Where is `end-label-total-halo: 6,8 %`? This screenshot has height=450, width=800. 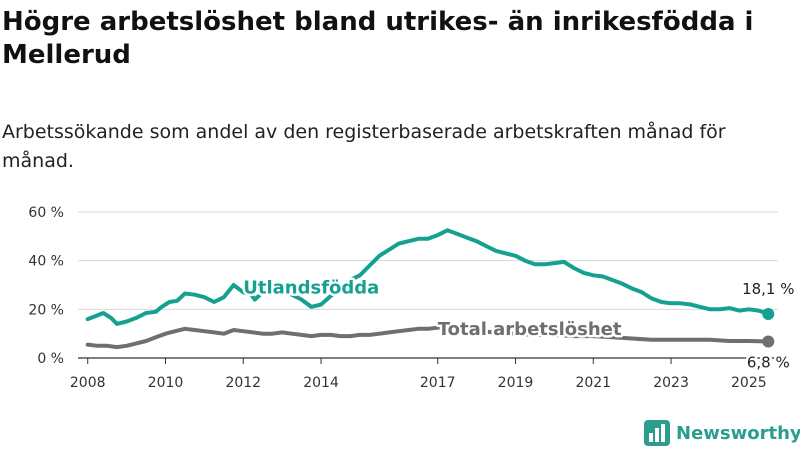 end-label-total-halo: 6,8 % is located at coordinates (768, 362).